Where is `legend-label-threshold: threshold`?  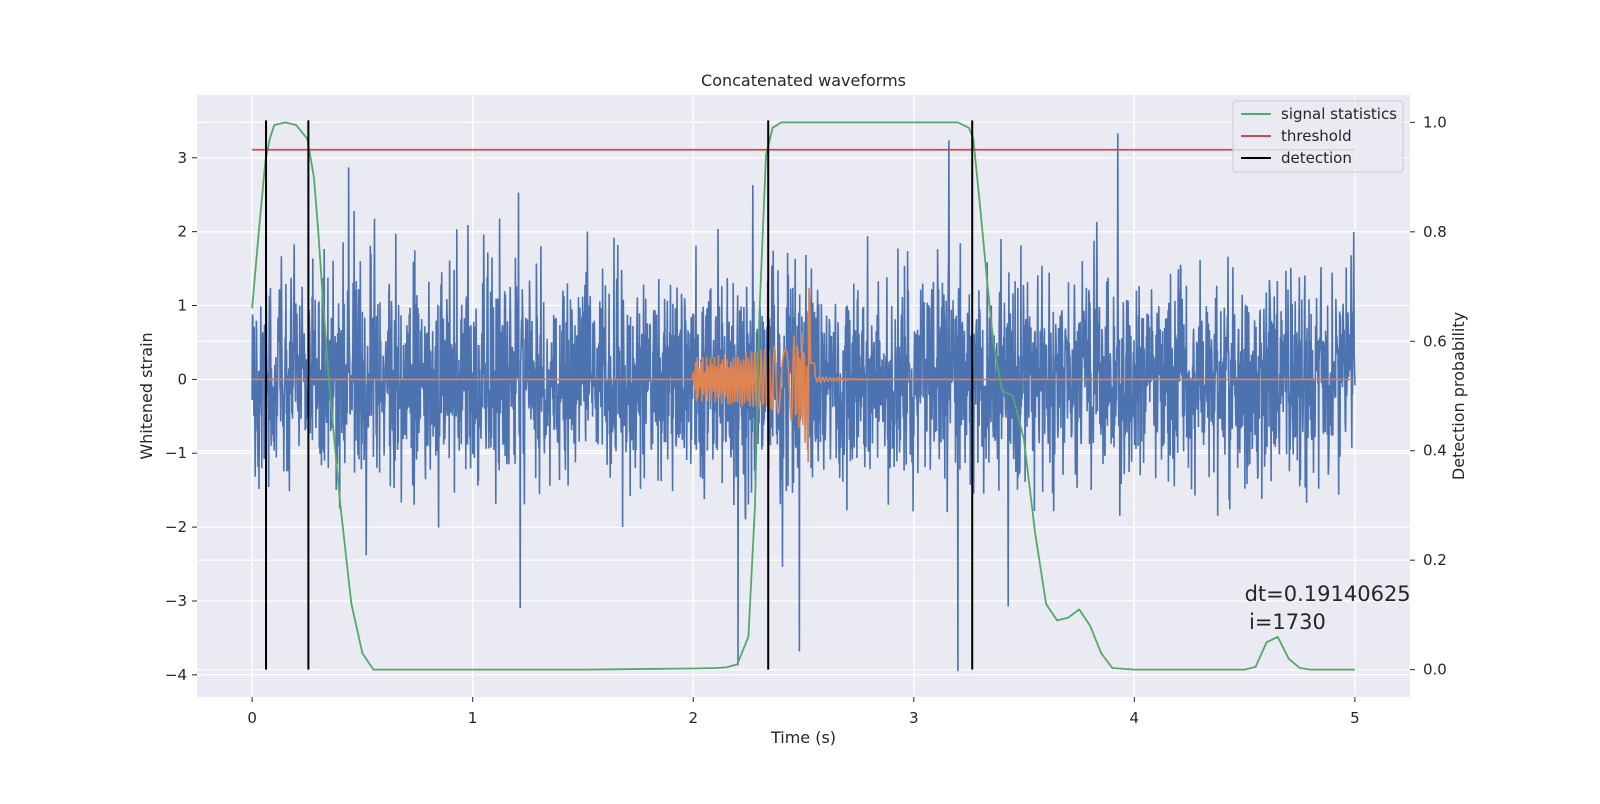
legend-label-threshold: threshold is located at coordinates (1316, 136).